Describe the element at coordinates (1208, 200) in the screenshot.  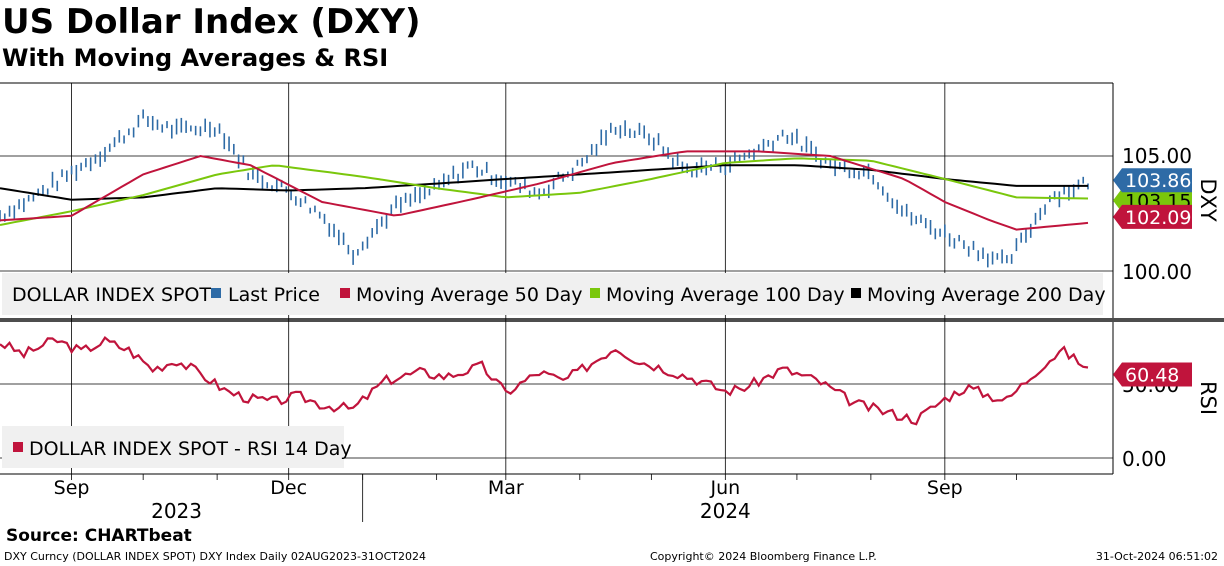
I see `price-axis-title: DXY` at that location.